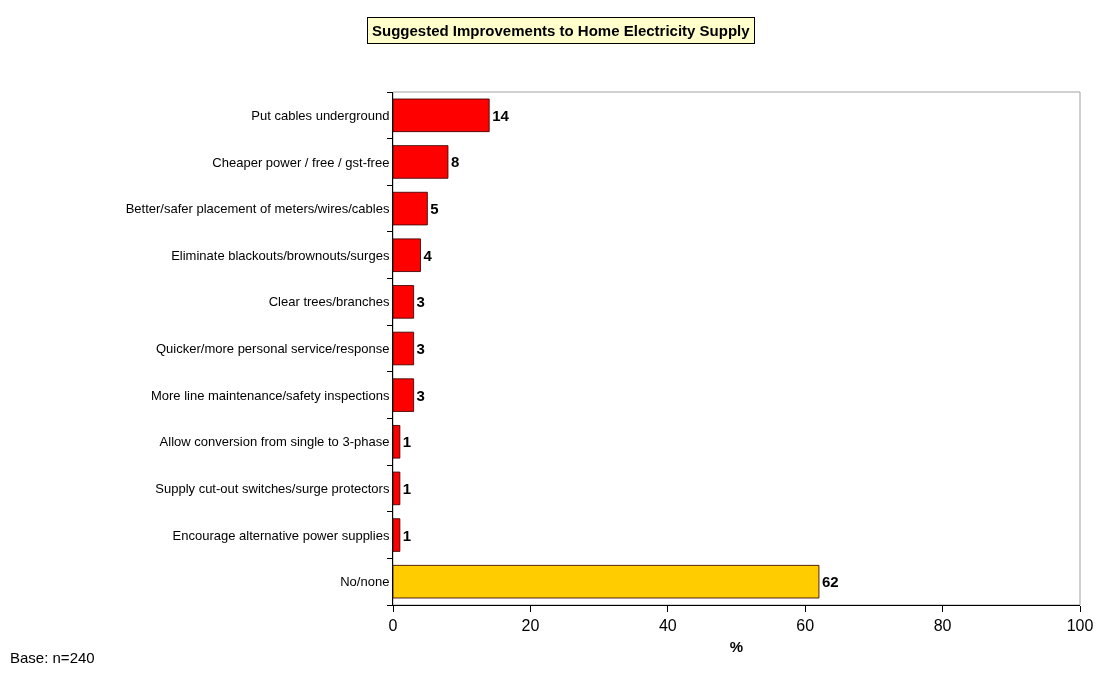 This screenshot has height=677, width=1103. Describe the element at coordinates (942, 626) in the screenshot. I see `x-tick-label: 80` at that location.